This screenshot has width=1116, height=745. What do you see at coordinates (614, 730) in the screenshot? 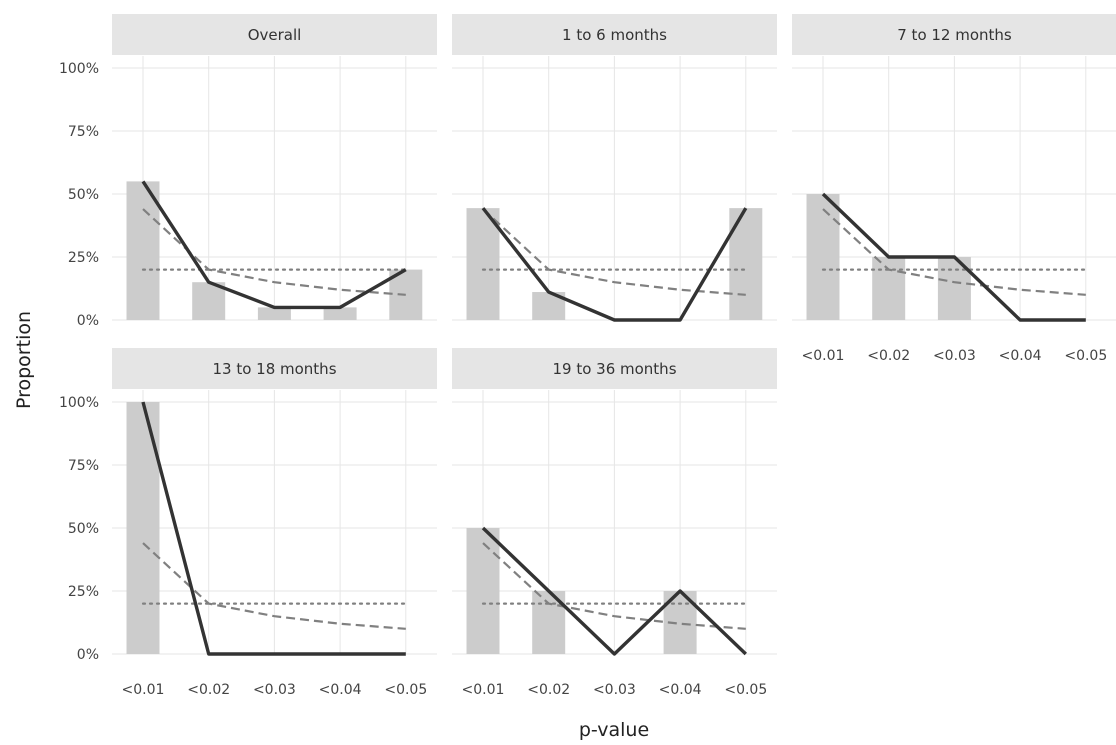
I see `x-axis-title: p-value` at bounding box center [614, 730].